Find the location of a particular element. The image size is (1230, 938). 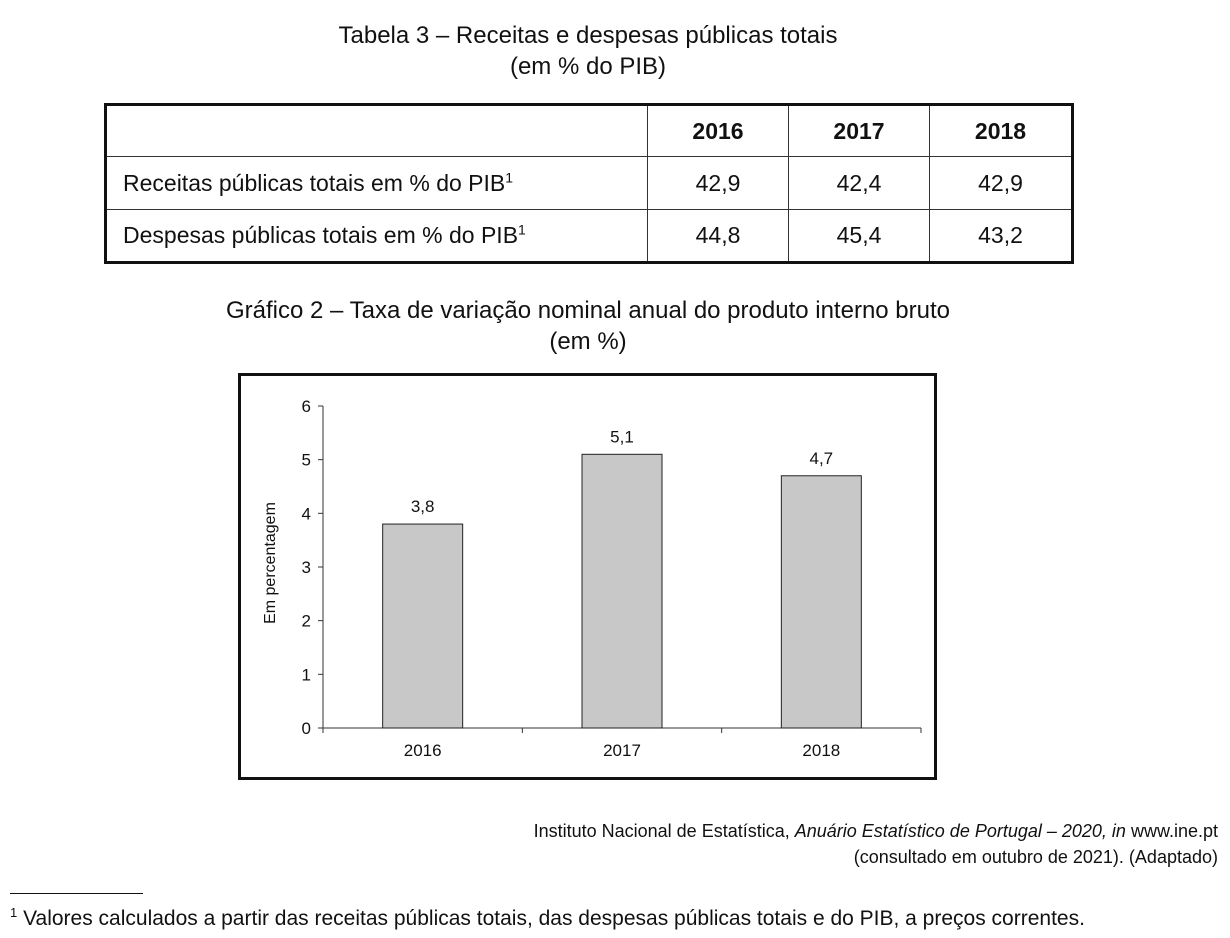

table-cell: 44,8 is located at coordinates (718, 236).